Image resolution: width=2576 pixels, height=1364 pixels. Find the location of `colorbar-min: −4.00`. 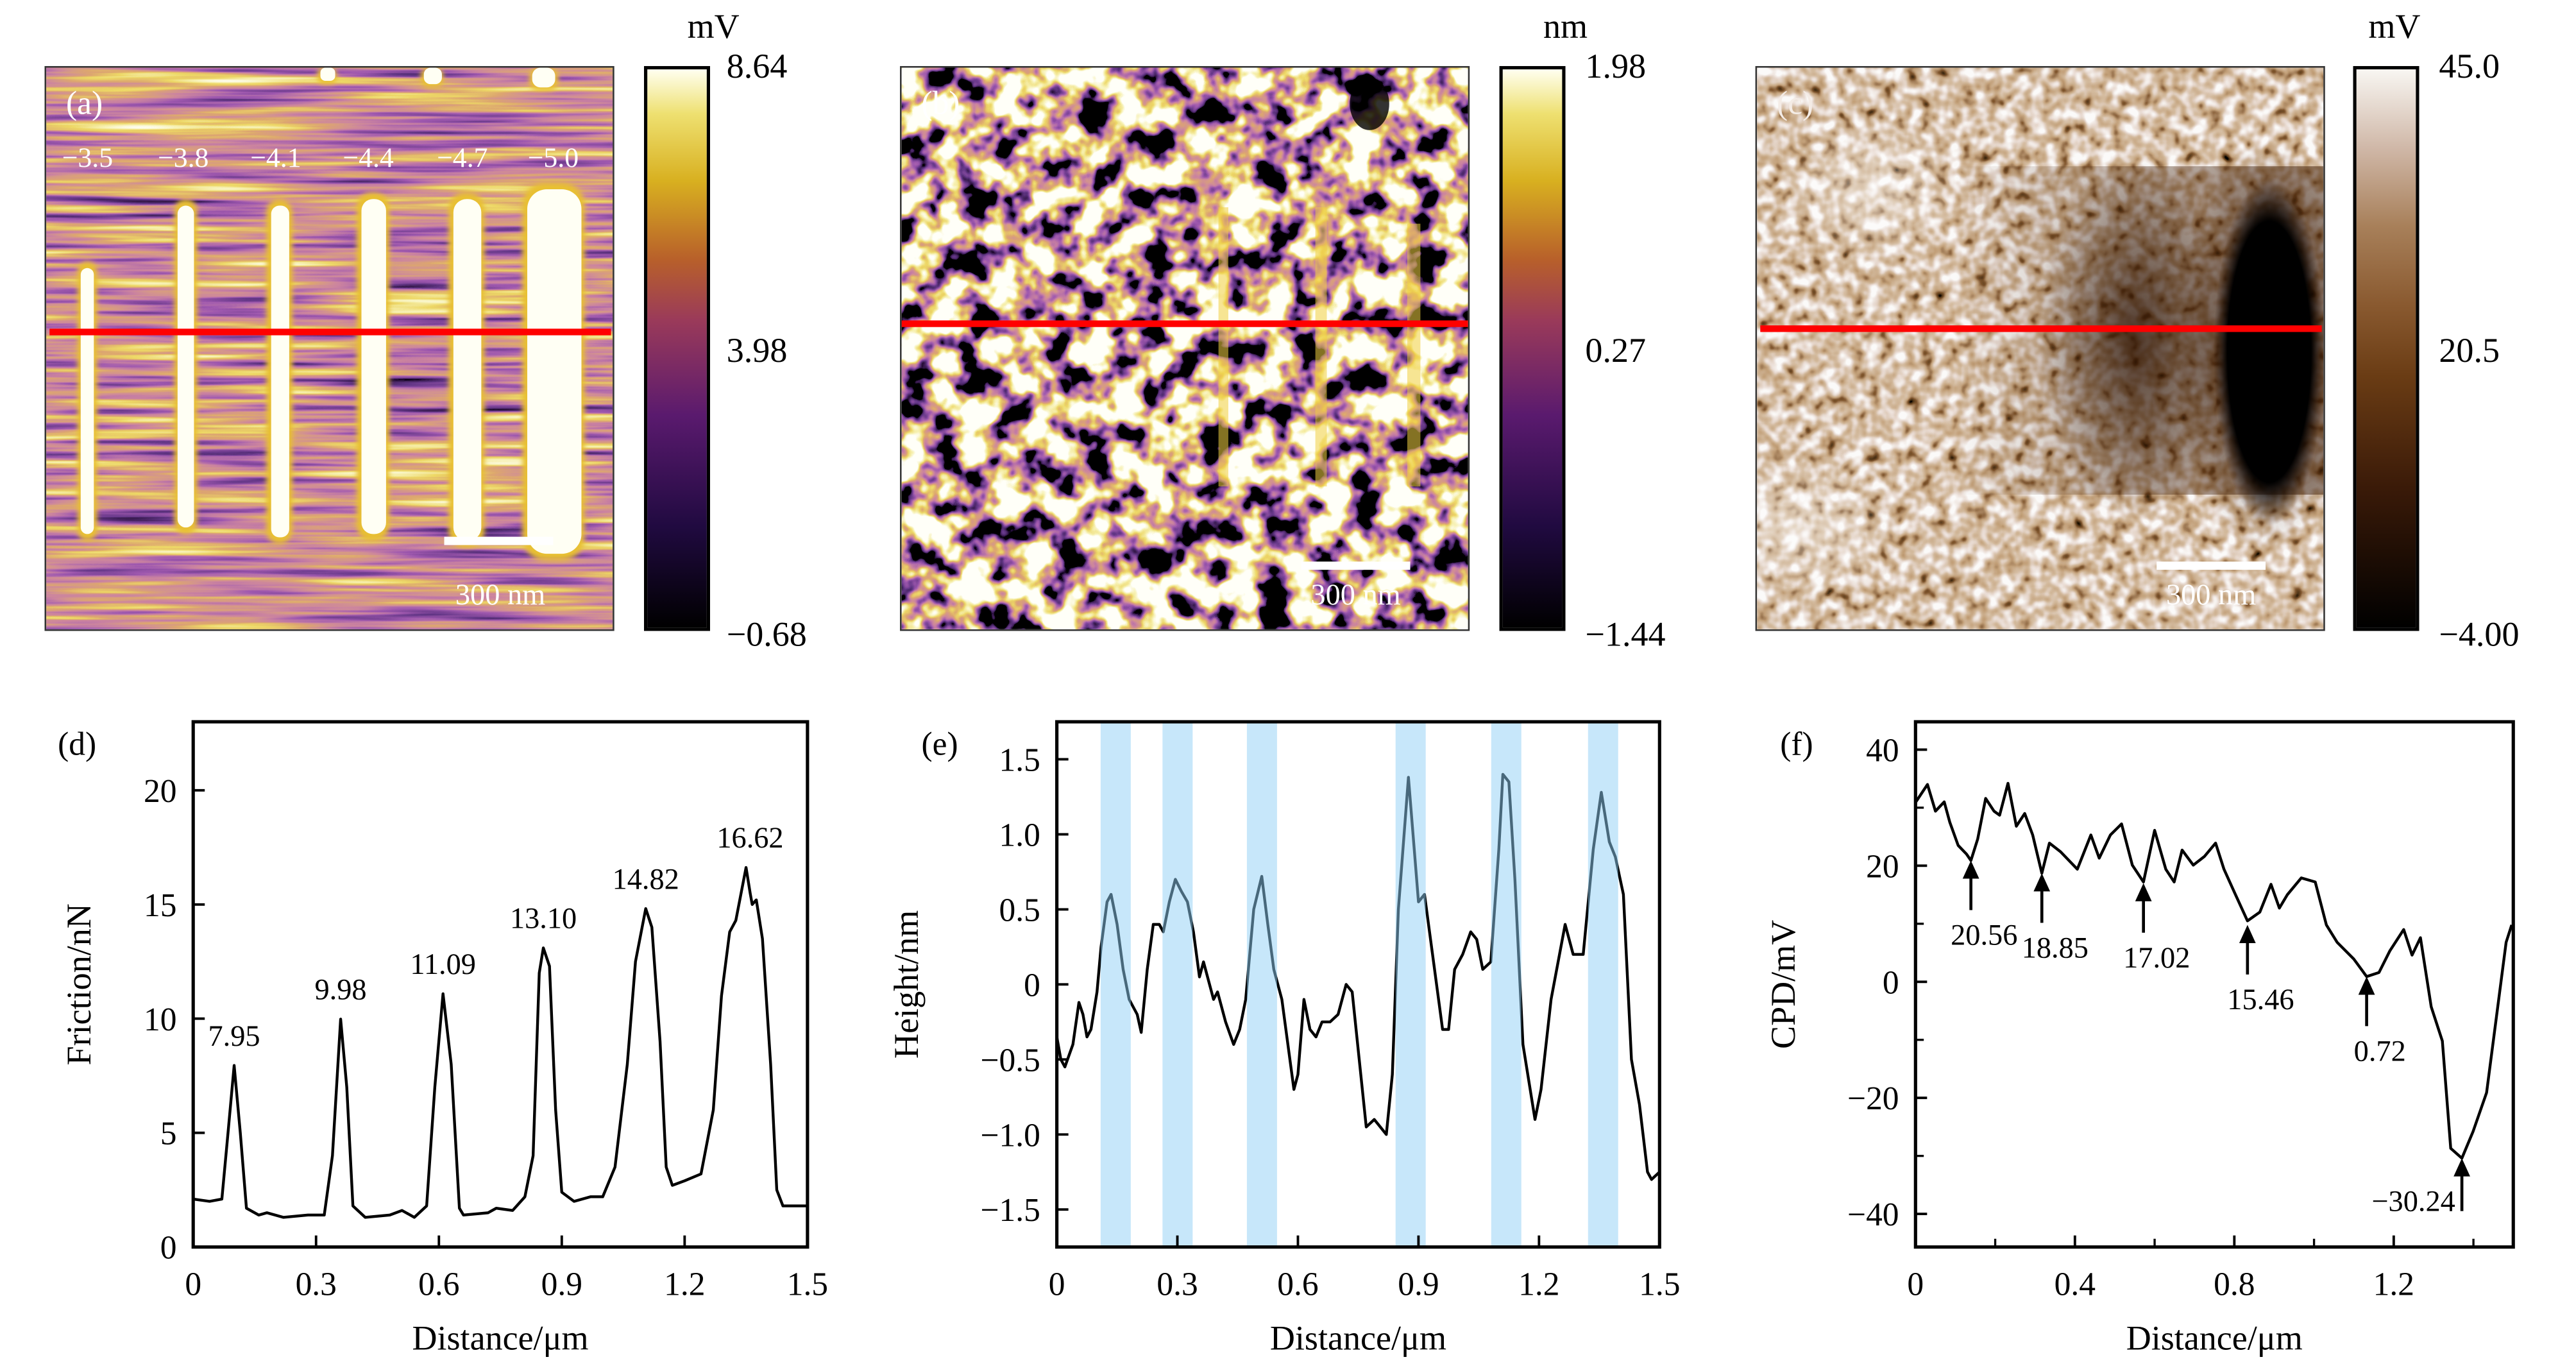

colorbar-min: −4.00 is located at coordinates (2479, 634).